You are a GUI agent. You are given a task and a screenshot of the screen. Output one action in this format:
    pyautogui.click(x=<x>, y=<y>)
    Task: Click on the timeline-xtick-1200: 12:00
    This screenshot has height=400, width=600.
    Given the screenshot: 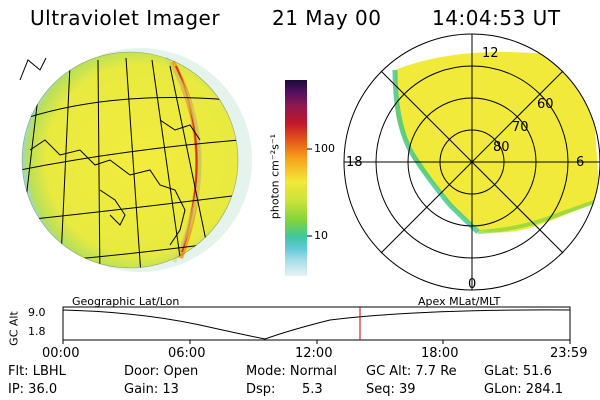 What is the action you would take?
    pyautogui.click(x=314, y=353)
    